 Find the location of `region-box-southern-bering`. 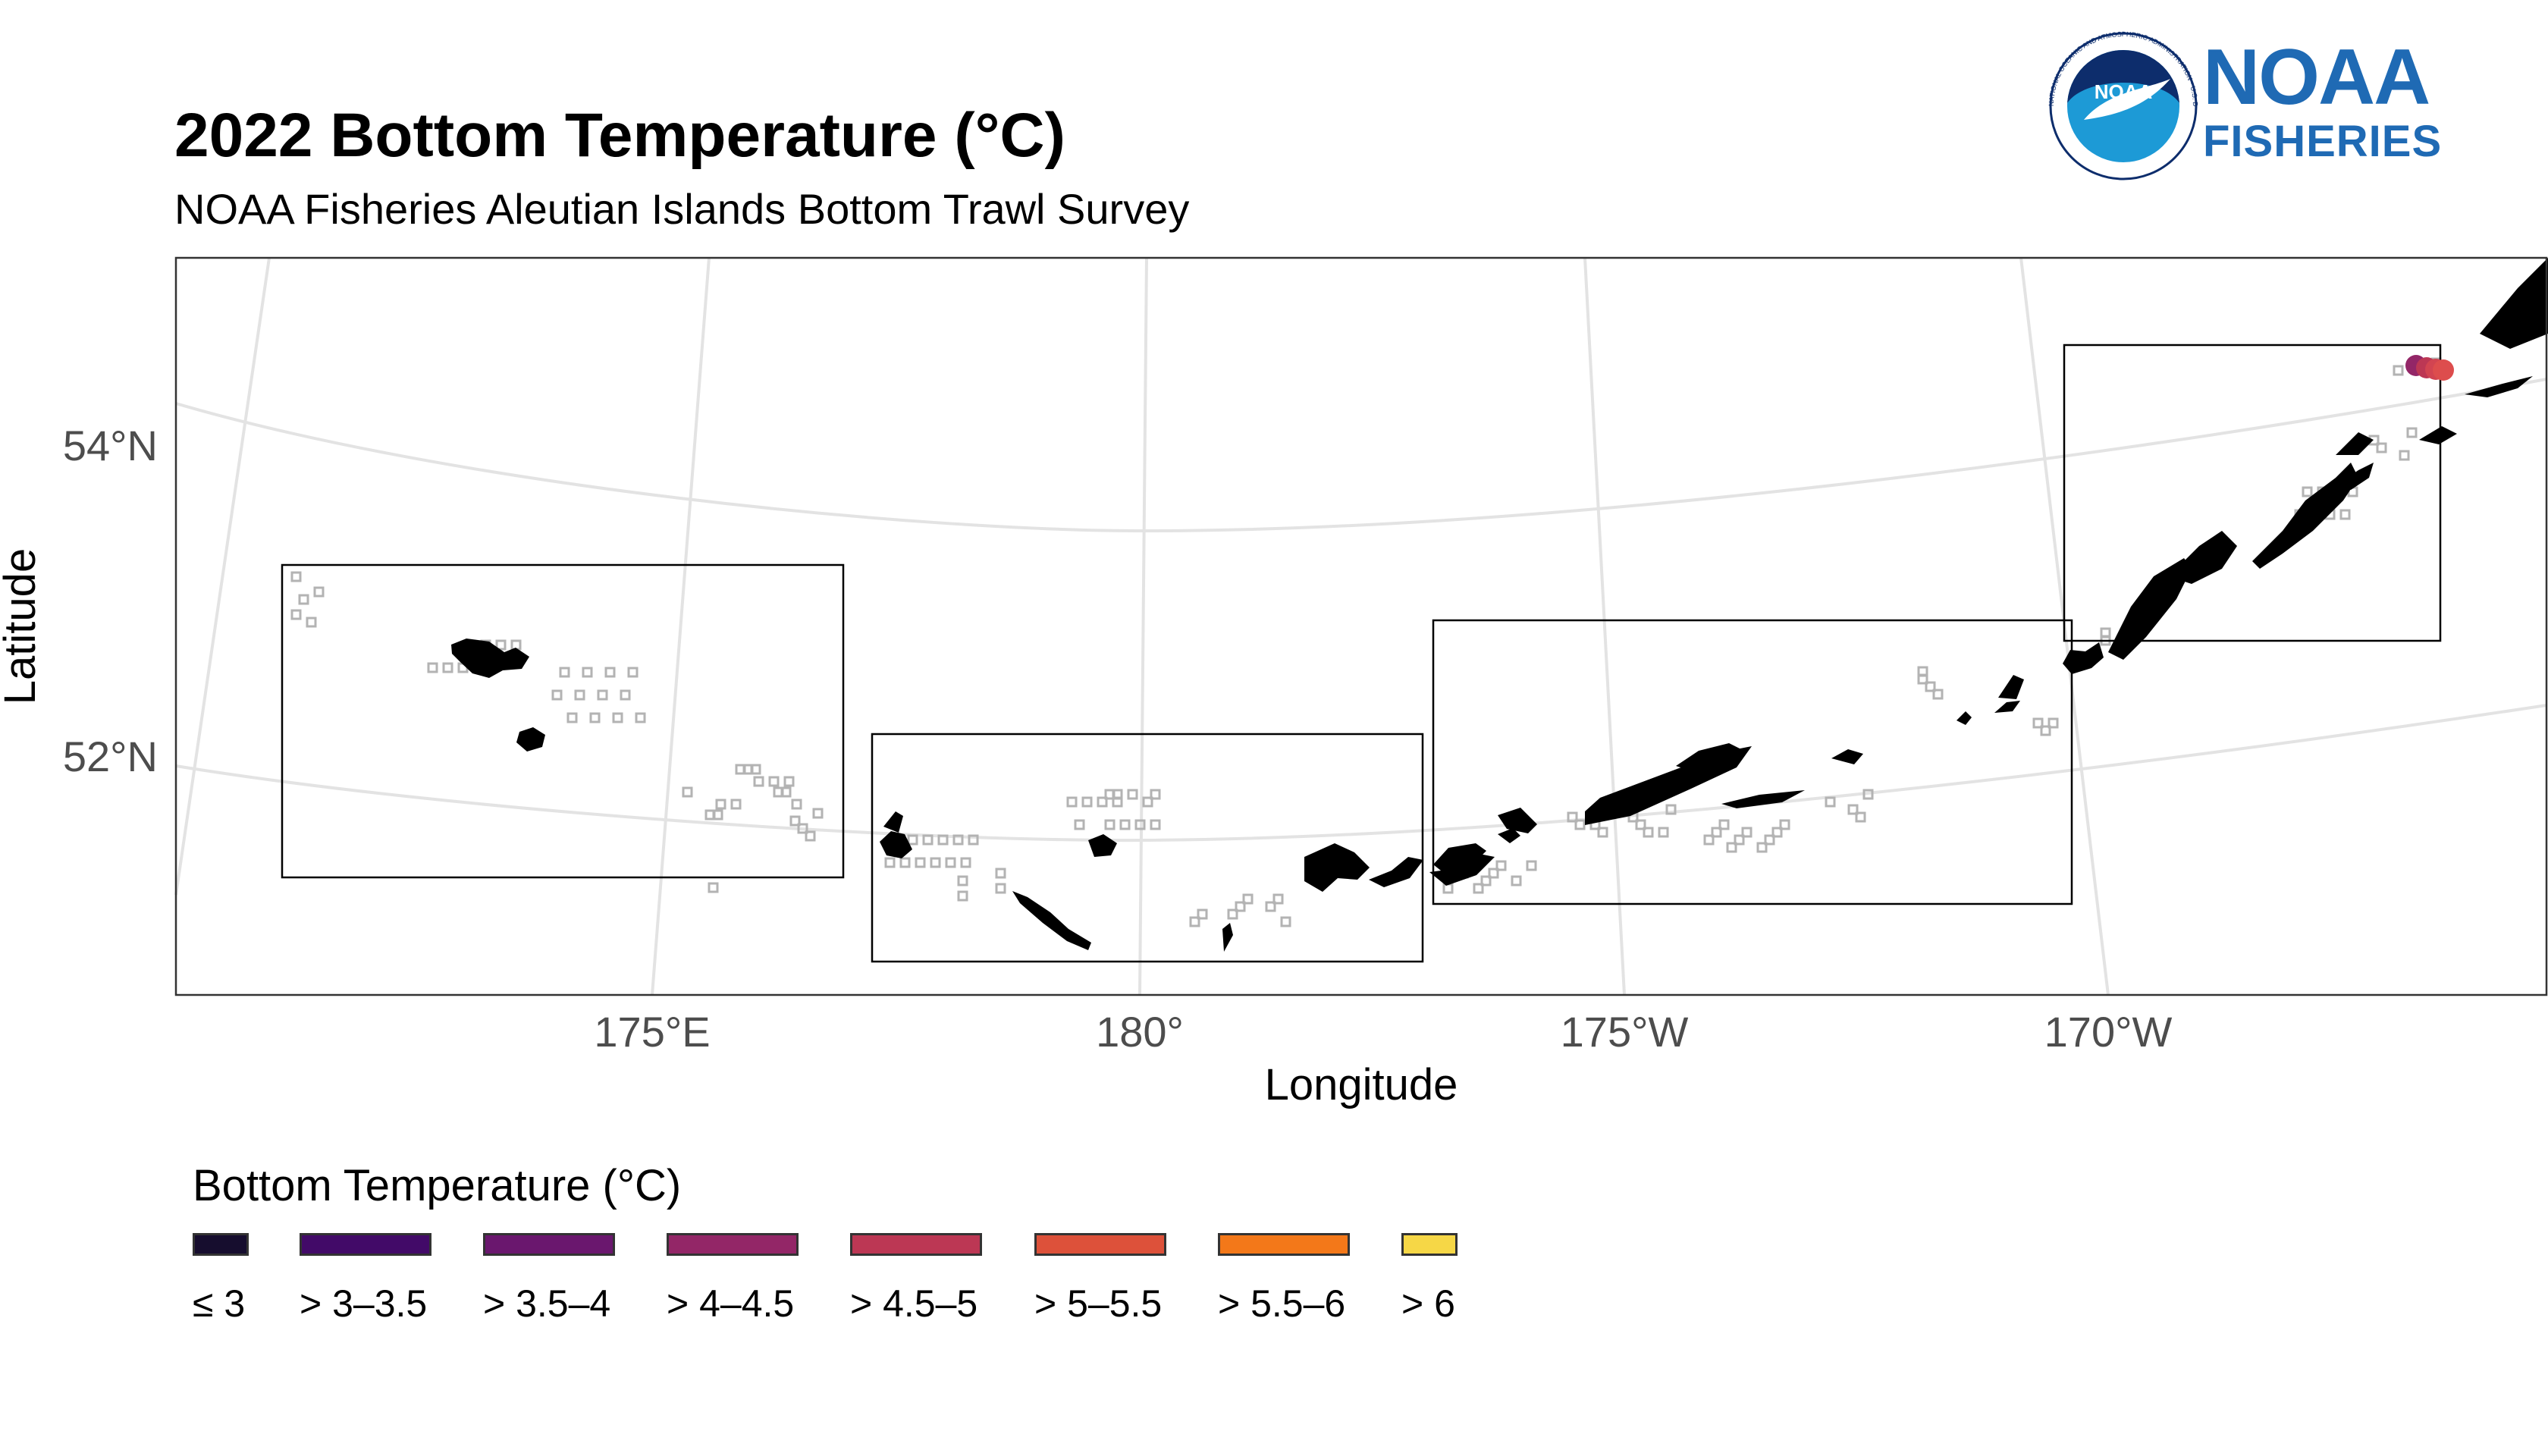

region-box-southern-bering is located at coordinates (2252, 493).